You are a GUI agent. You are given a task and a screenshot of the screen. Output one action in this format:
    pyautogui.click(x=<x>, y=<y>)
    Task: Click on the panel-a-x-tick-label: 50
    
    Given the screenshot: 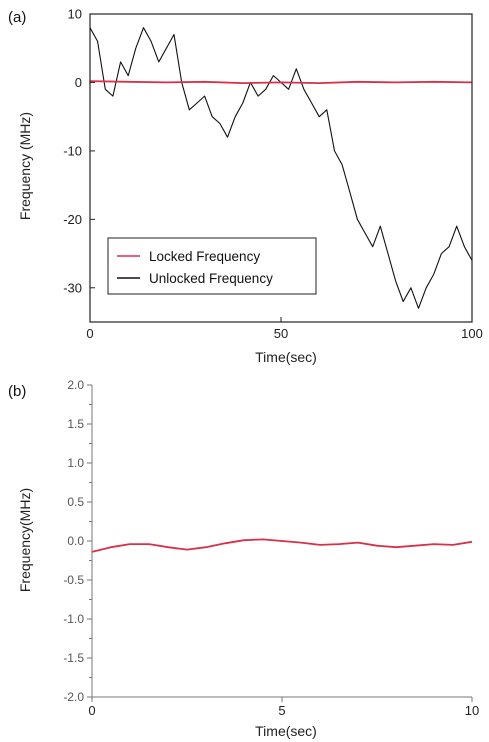 What is the action you would take?
    pyautogui.click(x=281, y=333)
    